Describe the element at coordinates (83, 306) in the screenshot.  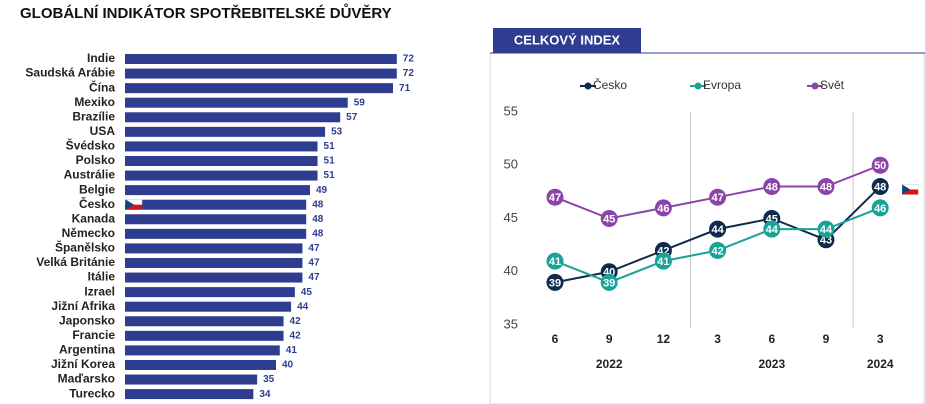
I see `category-label: Jižní Afrika` at that location.